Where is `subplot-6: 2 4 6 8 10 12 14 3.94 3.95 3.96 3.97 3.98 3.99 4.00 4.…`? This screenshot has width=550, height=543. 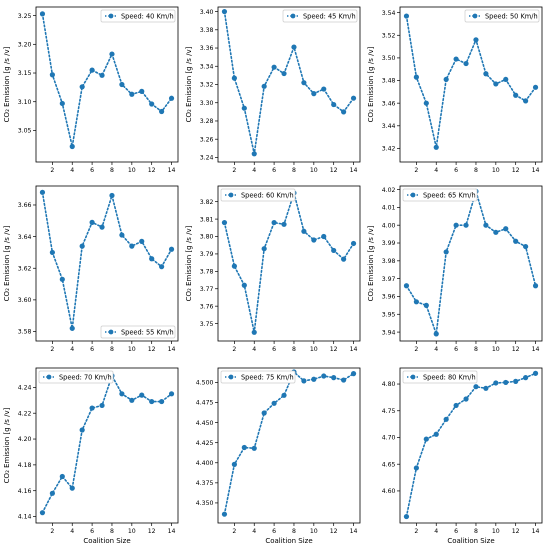
subplot-6: 2 4 6 8 10 12 14 3.94 3.95 3.96 3.97 3.98 3.99 4.00 4.… is located at coordinates (455, 269).